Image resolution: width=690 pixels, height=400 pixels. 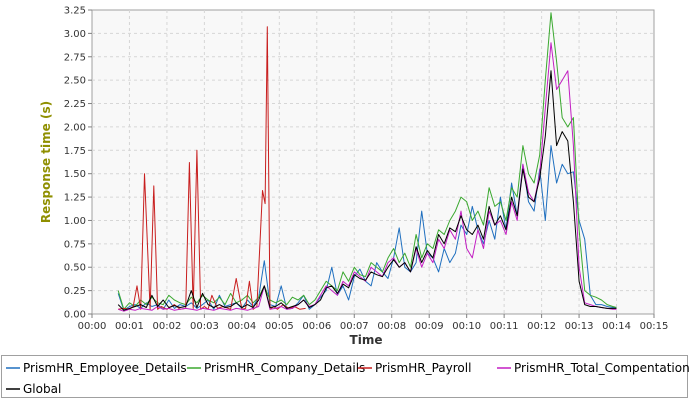 I want to click on x-tick-label: 00:04, so click(x=241, y=326).